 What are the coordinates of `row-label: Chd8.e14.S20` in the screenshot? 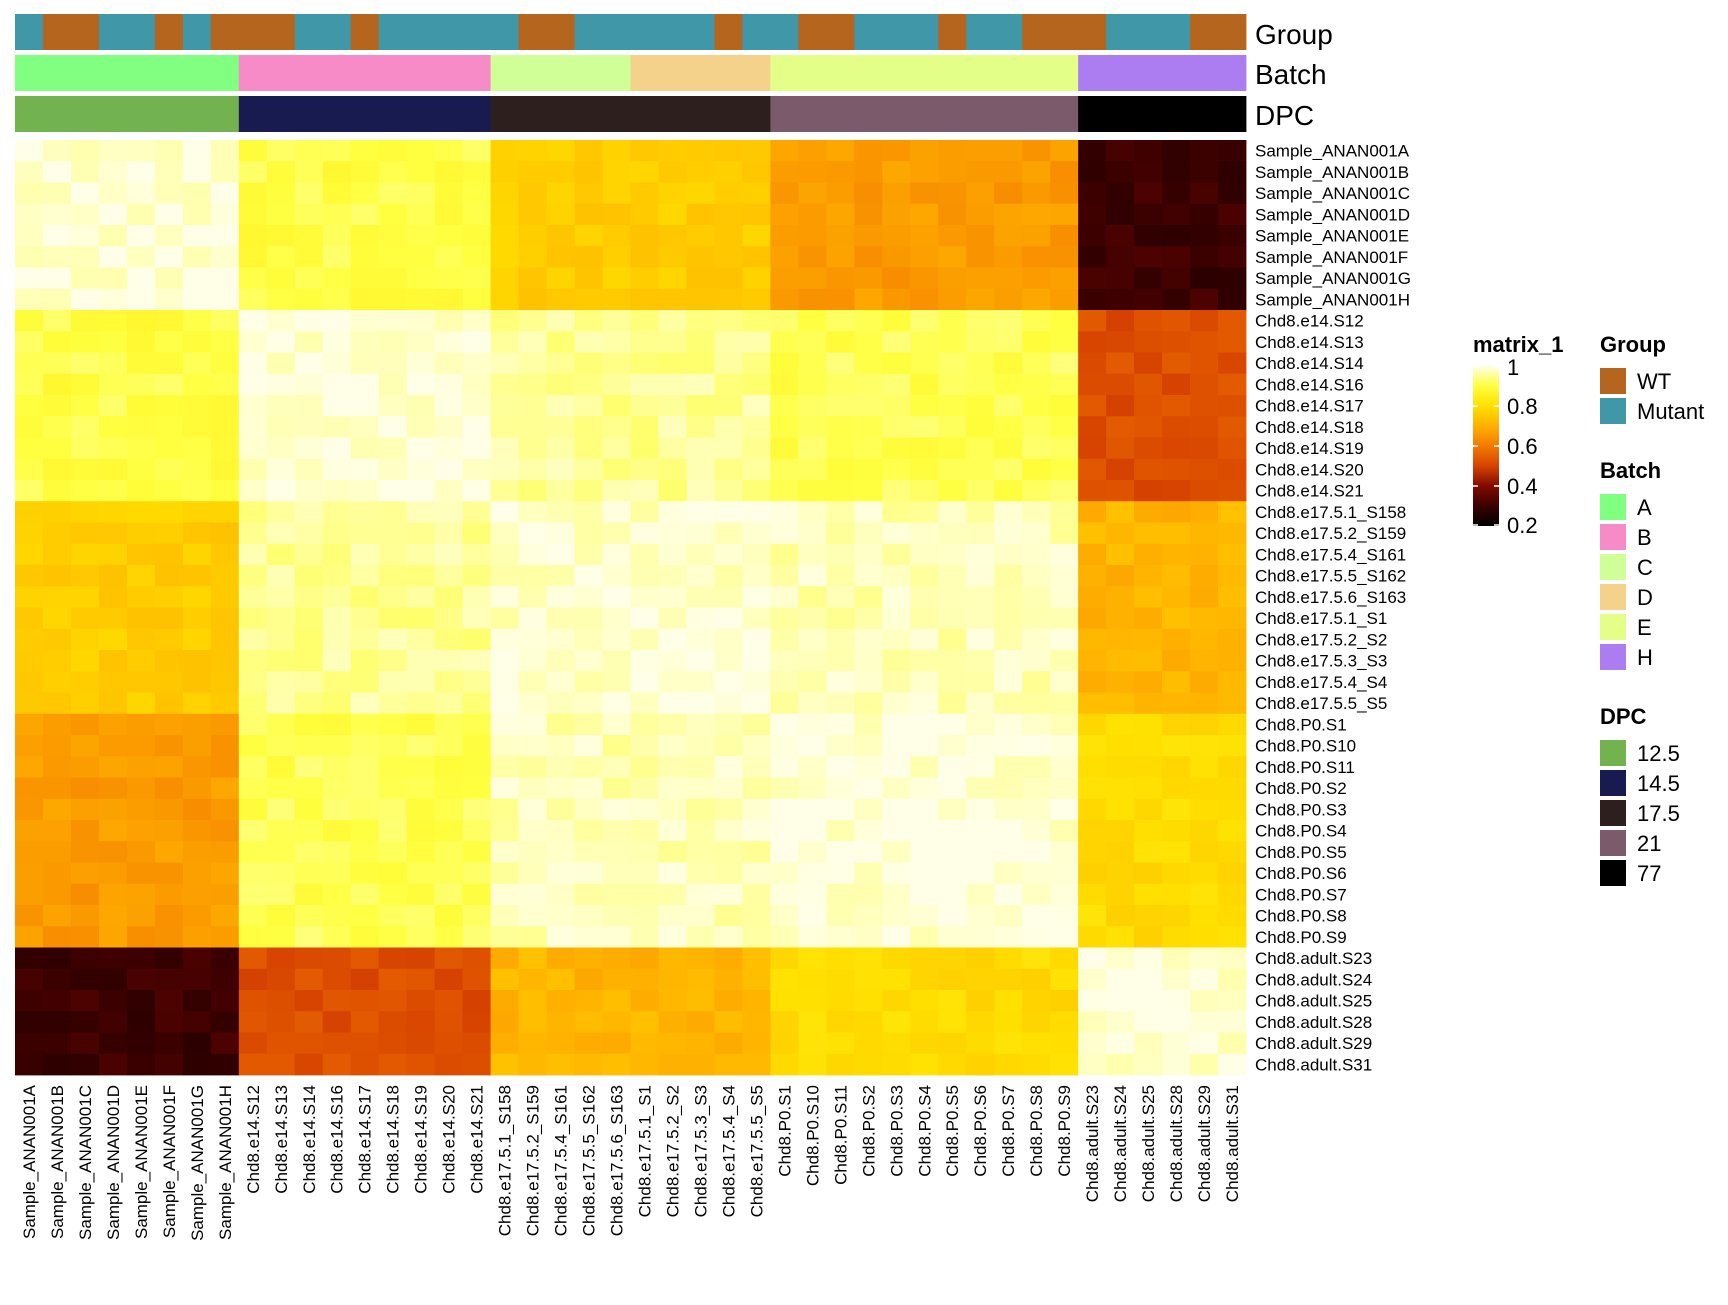 It's located at (1309, 469).